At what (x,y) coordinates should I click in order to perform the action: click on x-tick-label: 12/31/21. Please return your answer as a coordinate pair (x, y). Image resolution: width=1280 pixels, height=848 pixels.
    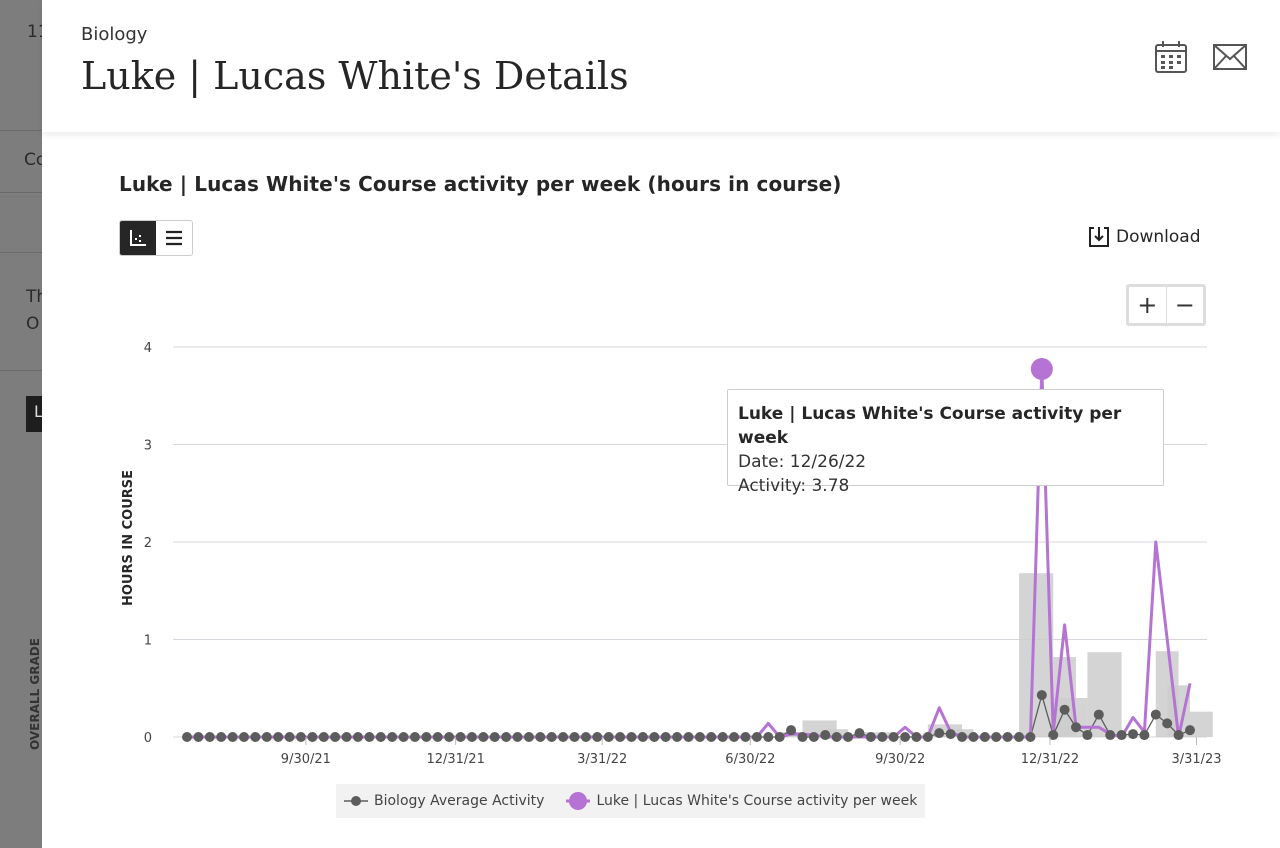
    Looking at the image, I should click on (455, 759).